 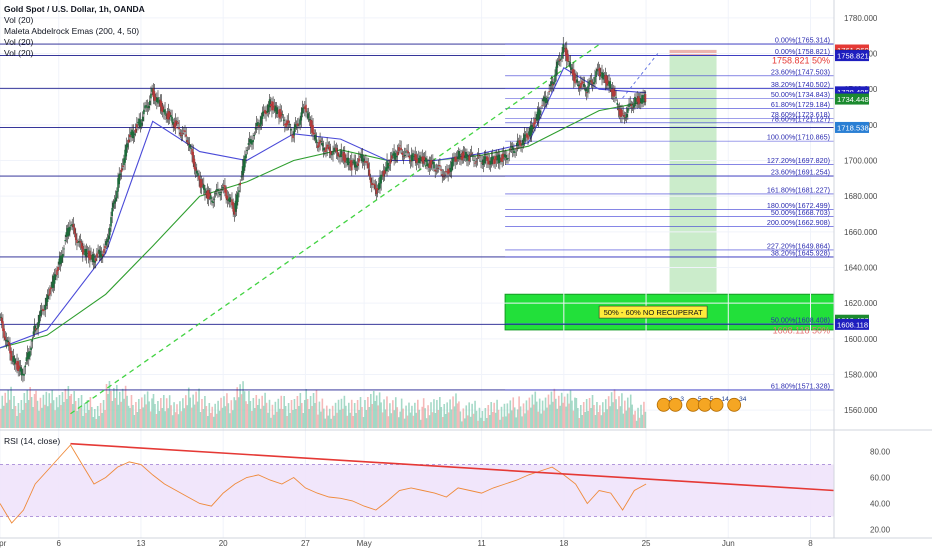 What do you see at coordinates (853, 56) in the screenshot?
I see `price-tag-label: 1758.821` at bounding box center [853, 56].